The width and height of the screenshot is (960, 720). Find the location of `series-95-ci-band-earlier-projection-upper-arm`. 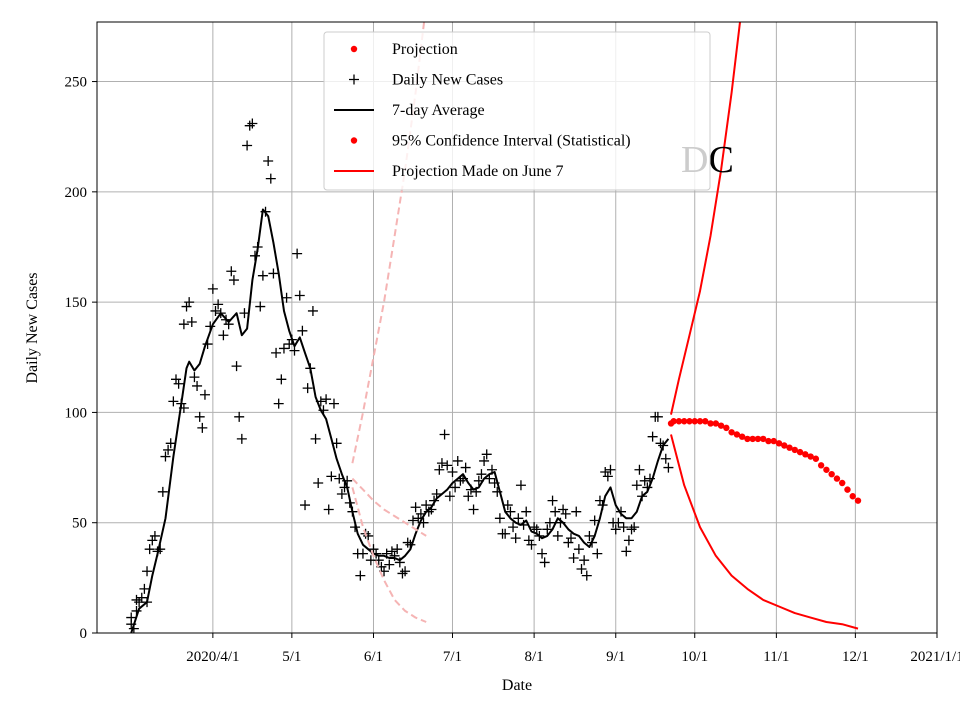

series-95-ci-band-earlier-projection-upper-arm is located at coordinates (389, 507).